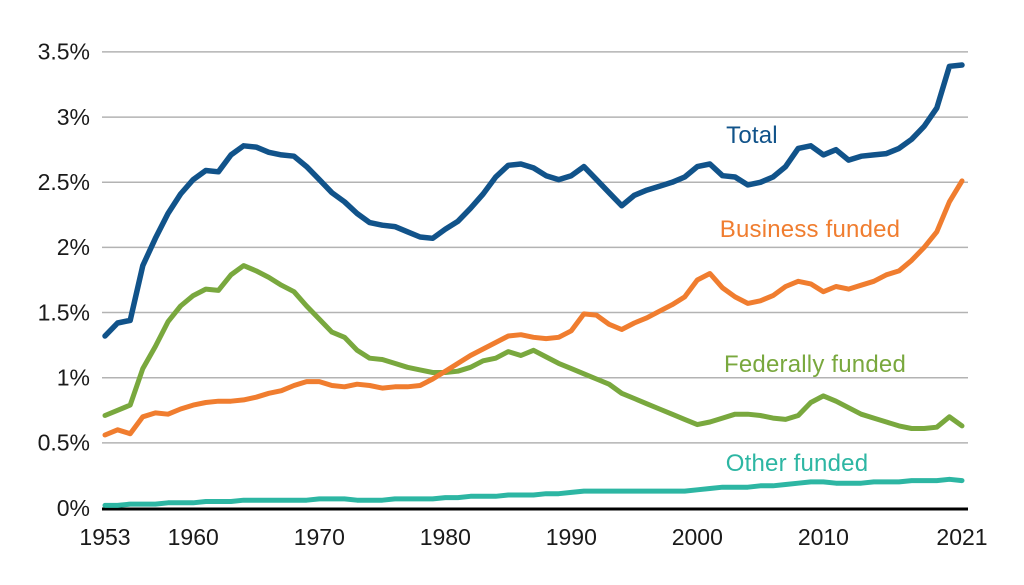  What do you see at coordinates (823, 537) in the screenshot?
I see `x-axis-tick-label: 2010` at bounding box center [823, 537].